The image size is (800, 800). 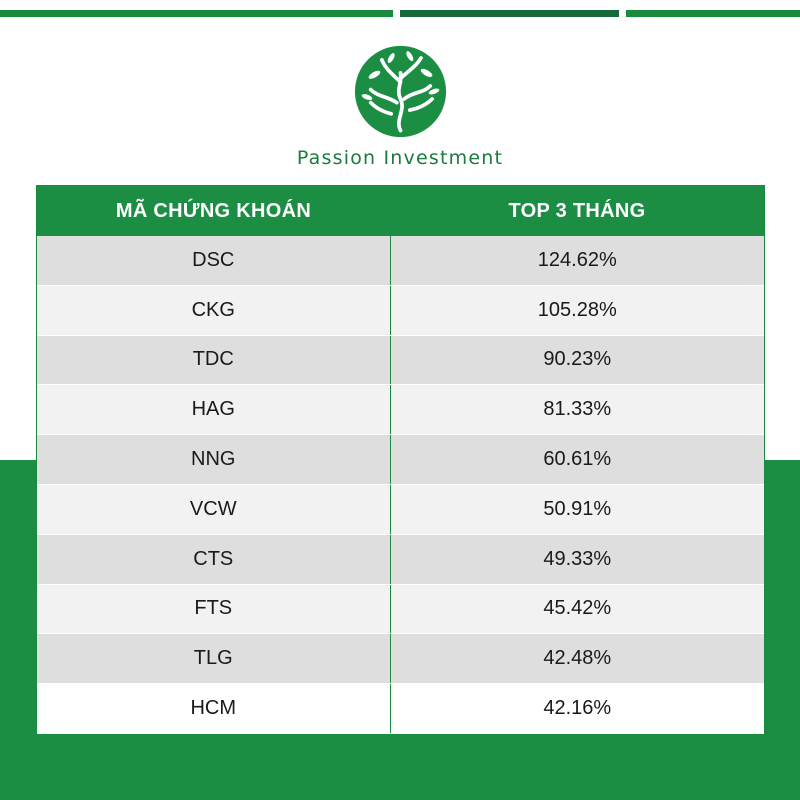 What do you see at coordinates (214, 559) in the screenshot?
I see `stock-code-cell: CTS` at bounding box center [214, 559].